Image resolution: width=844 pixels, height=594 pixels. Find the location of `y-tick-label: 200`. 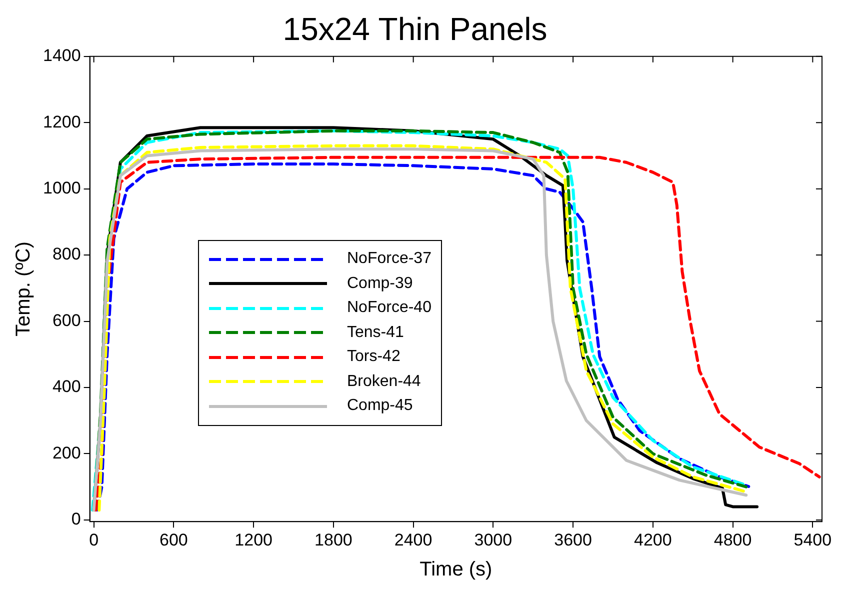

y-tick-label: 200 is located at coordinates (66, 452).